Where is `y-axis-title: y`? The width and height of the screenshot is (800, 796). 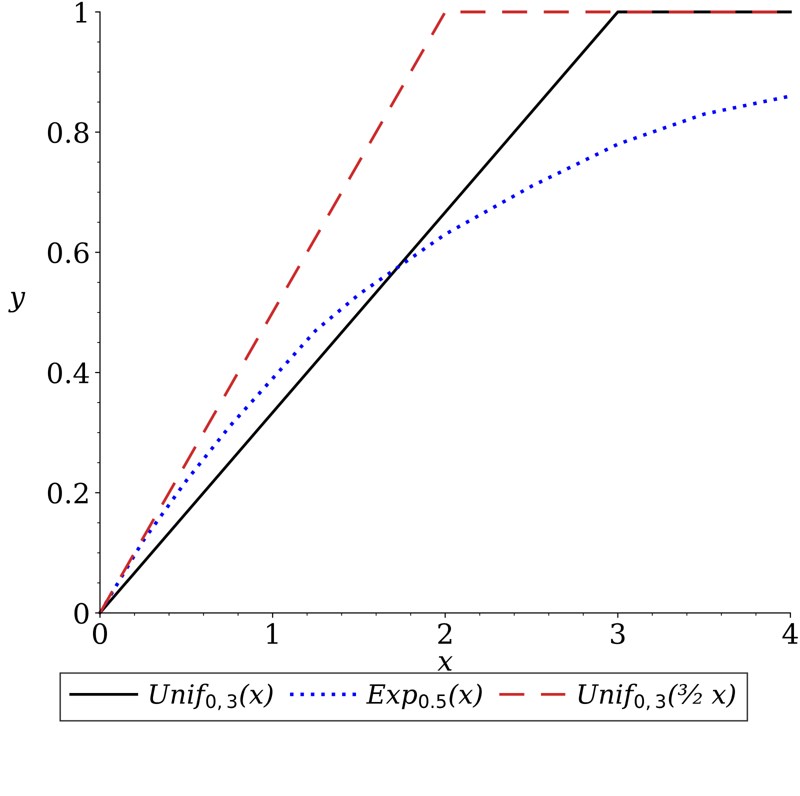
y-axis-title: y is located at coordinates (17, 302).